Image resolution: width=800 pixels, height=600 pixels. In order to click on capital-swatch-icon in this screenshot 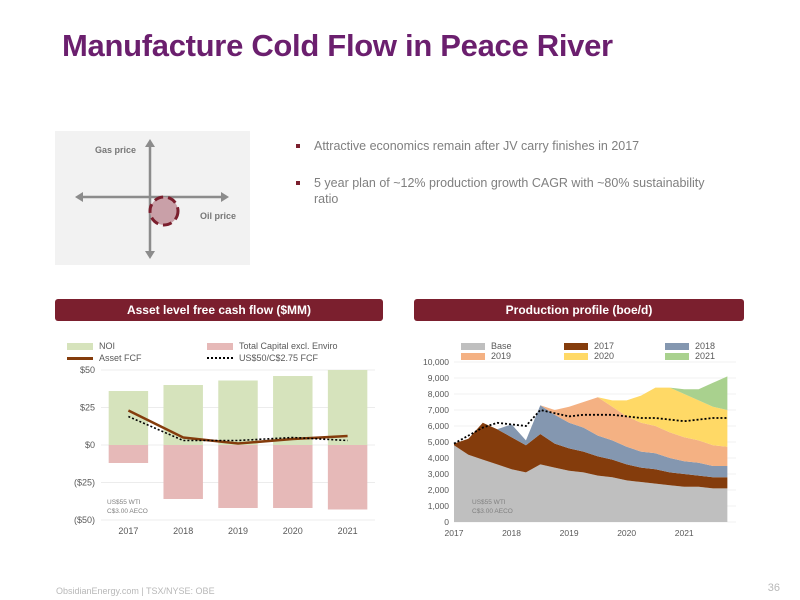, I will do `click(220, 346)`.